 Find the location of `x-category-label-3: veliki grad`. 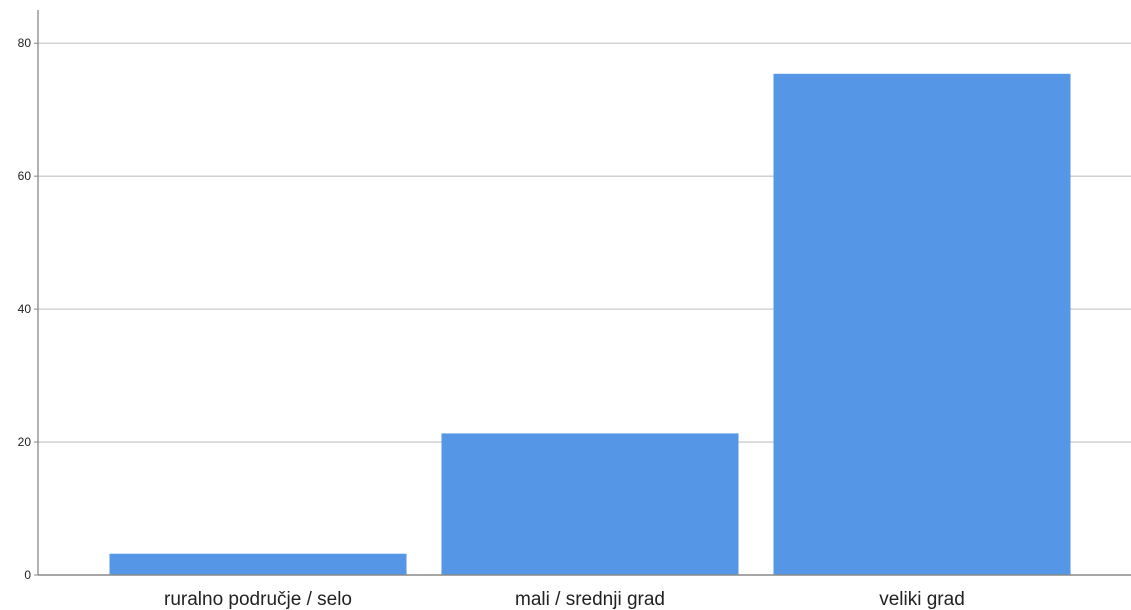

x-category-label-3: veliki grad is located at coordinates (922, 599).